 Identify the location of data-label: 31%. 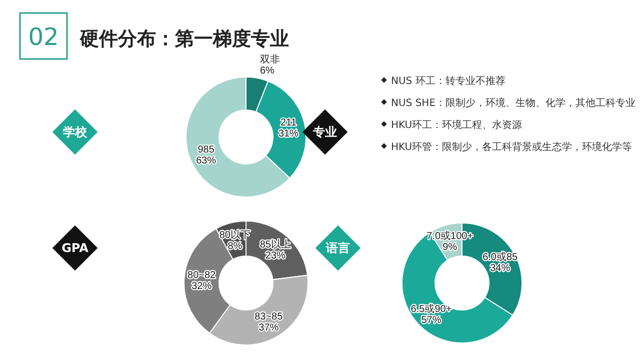
(288, 134).